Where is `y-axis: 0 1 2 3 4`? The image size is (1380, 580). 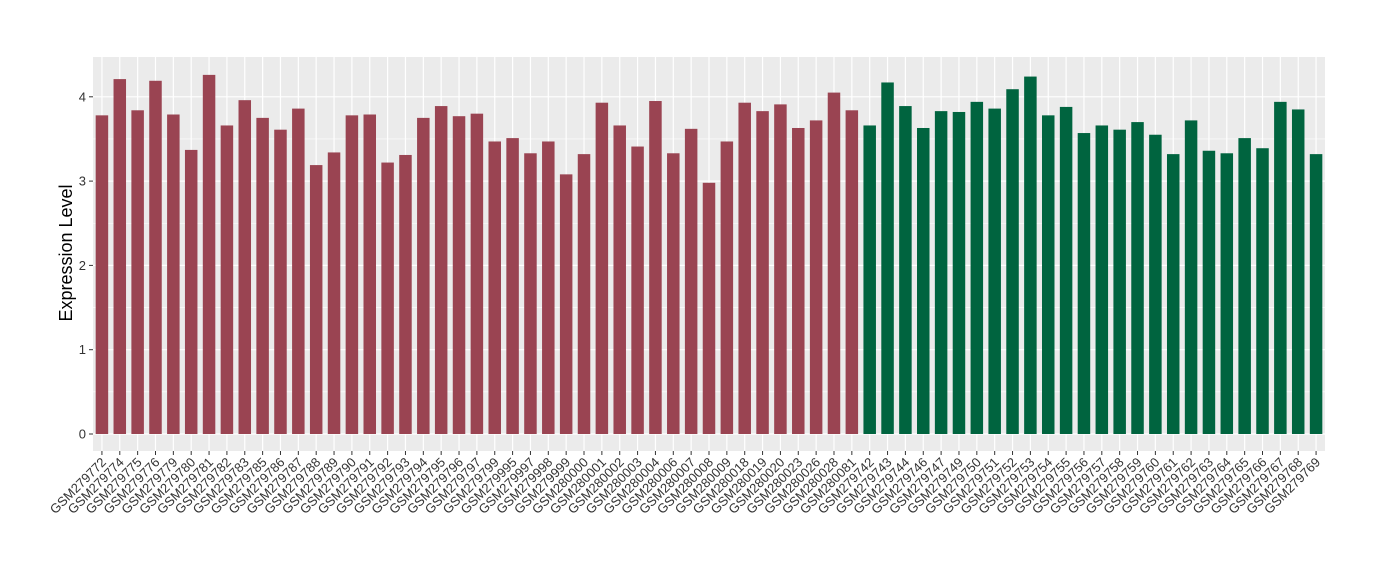
y-axis: 0 1 2 3 4 is located at coordinates (86, 265).